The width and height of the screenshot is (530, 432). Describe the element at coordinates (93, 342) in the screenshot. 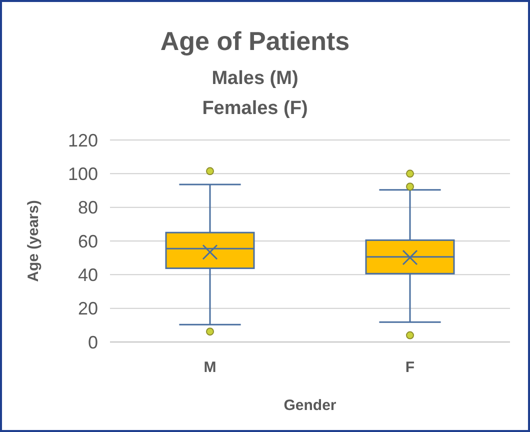

I see `y-tick-label: 0` at that location.